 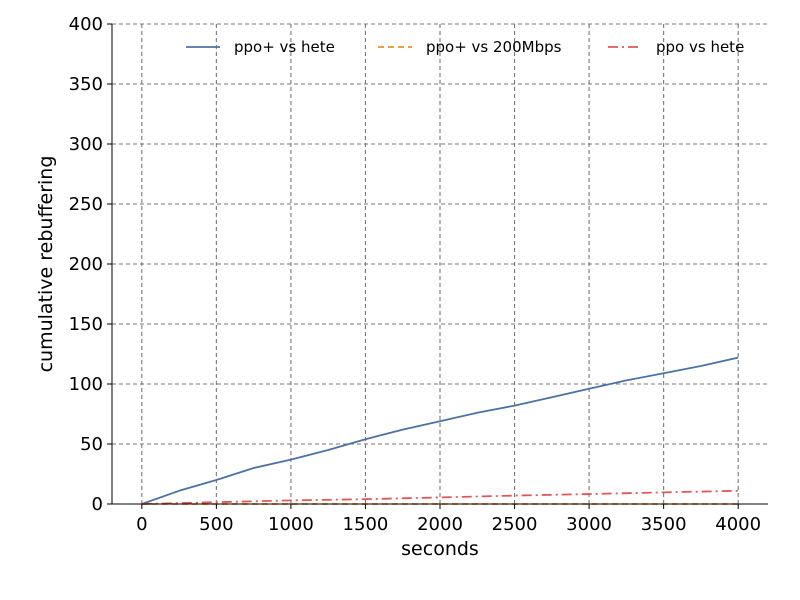 I want to click on y-tick-label: 250, so click(x=86, y=204).